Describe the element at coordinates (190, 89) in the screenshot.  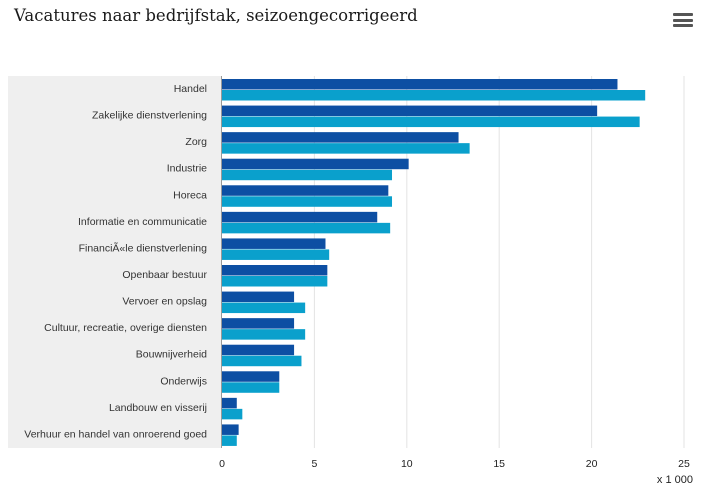
I see `category-label: Handel` at that location.